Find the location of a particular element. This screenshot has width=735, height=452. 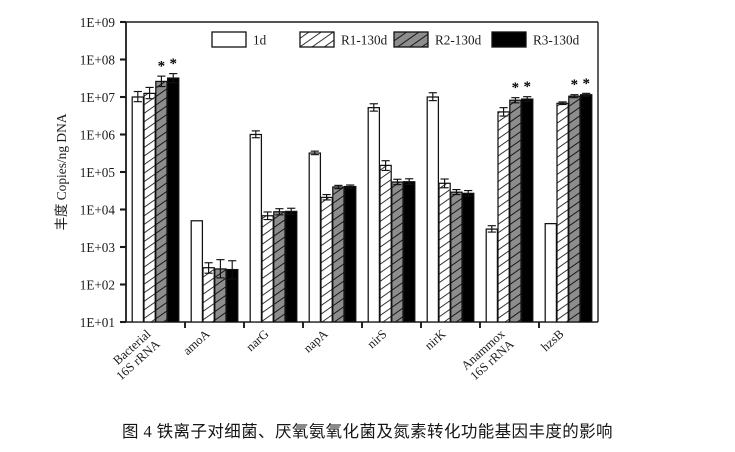

y-tick-label: 1E+06 is located at coordinates (98, 135).